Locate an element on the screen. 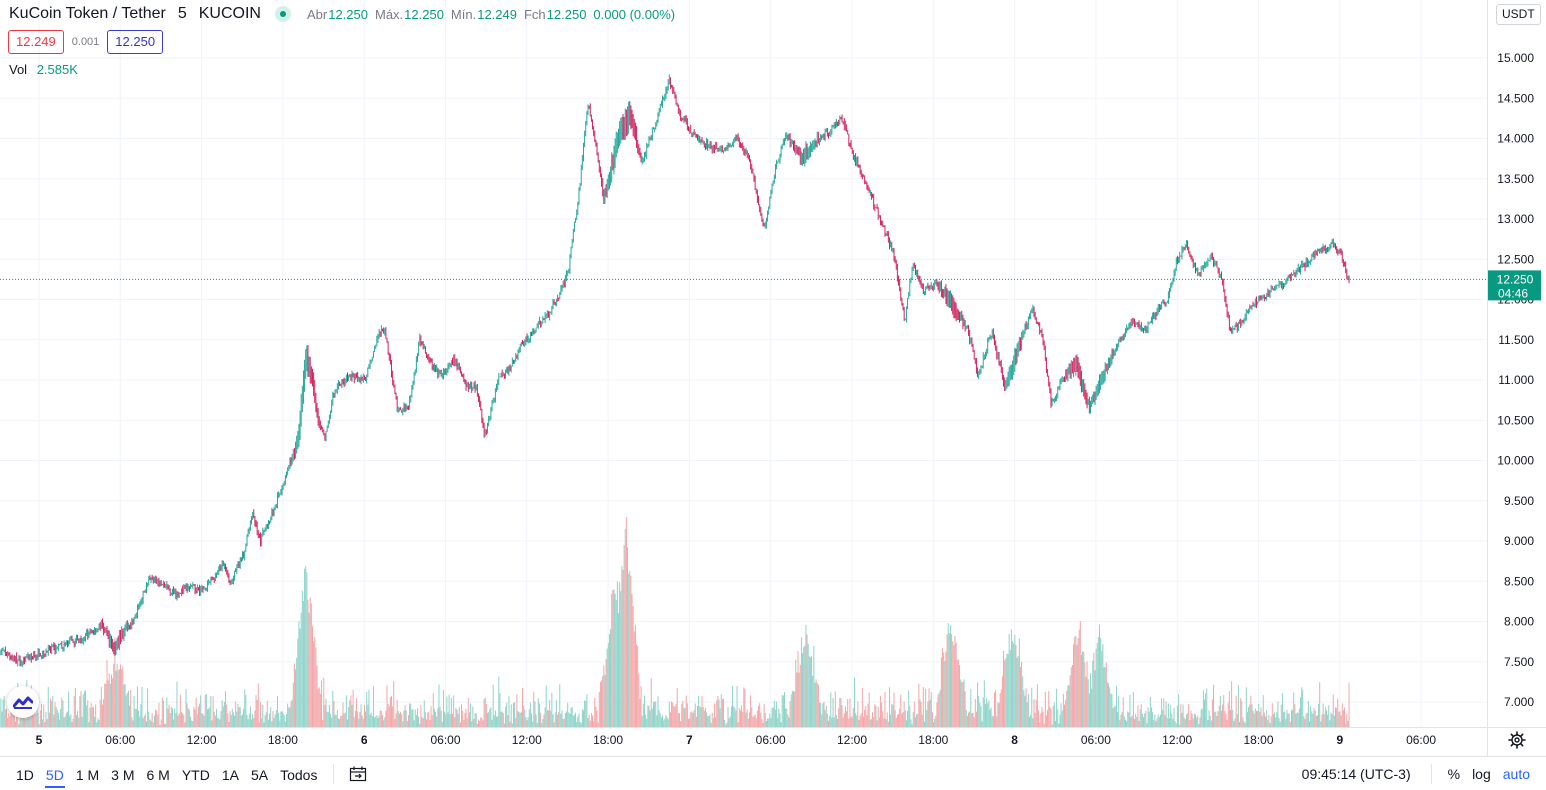 This screenshot has width=1546, height=790. percent-scale-button: % is located at coordinates (1454, 774).